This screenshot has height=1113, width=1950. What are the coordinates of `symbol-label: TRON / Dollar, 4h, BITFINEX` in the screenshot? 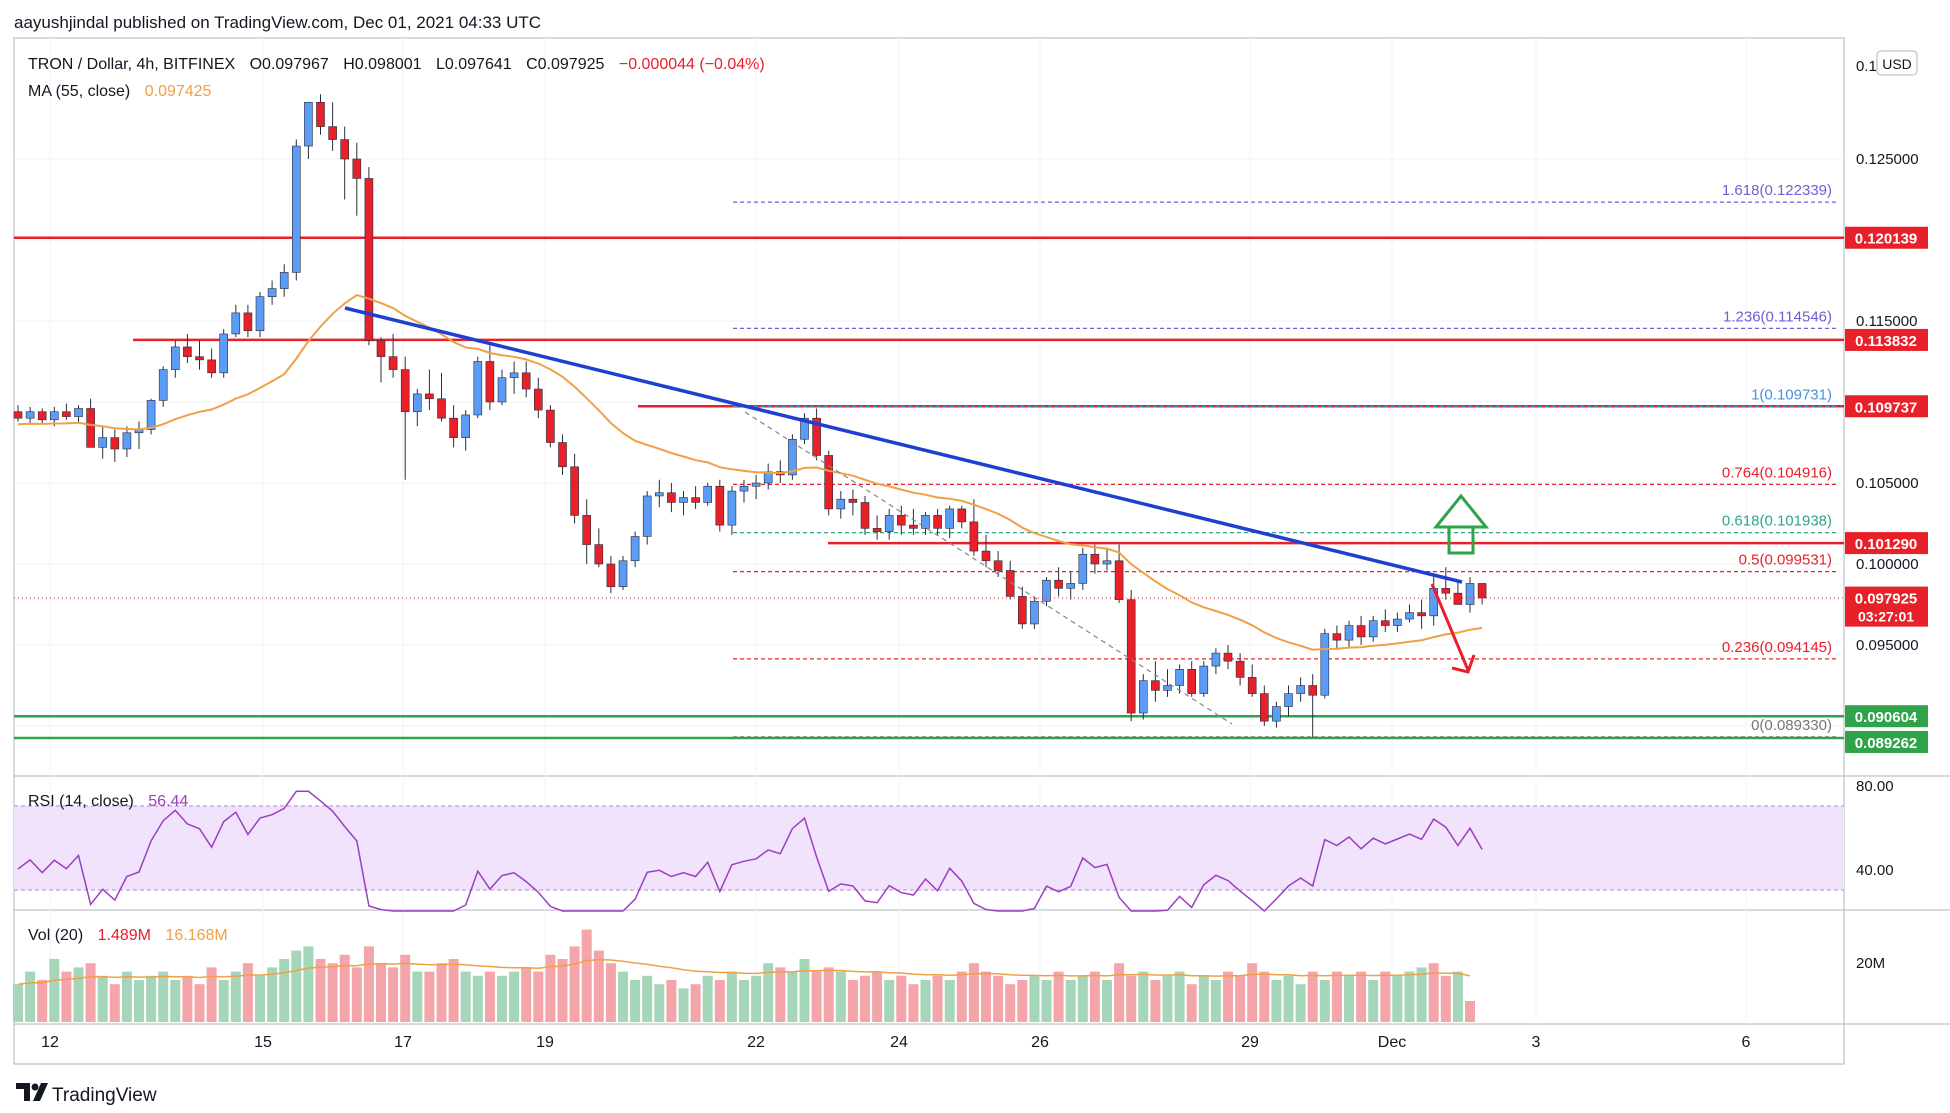 It's located at (131, 64).